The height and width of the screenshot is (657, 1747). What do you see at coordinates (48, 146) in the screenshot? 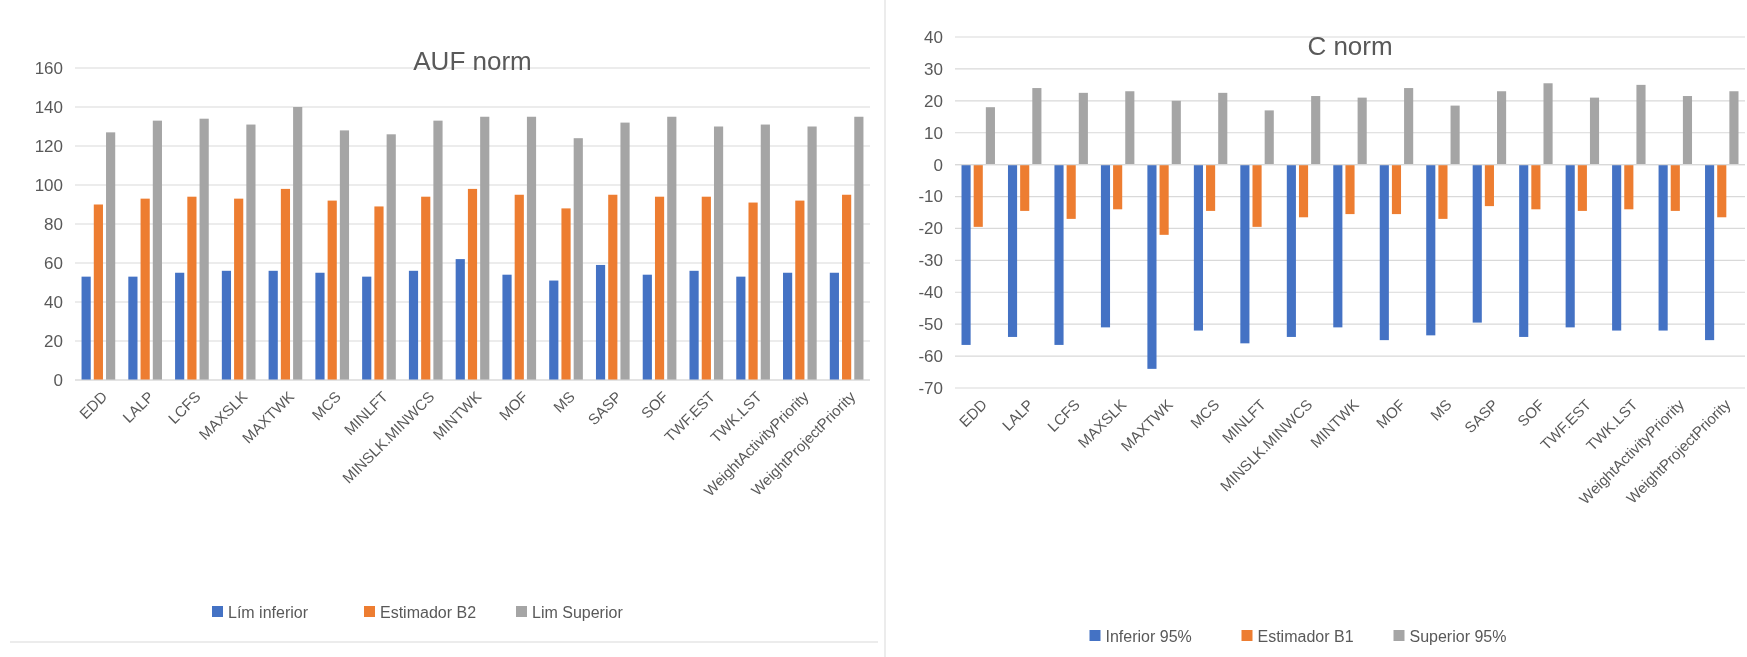
I see `y-tick-label: 120` at bounding box center [48, 146].